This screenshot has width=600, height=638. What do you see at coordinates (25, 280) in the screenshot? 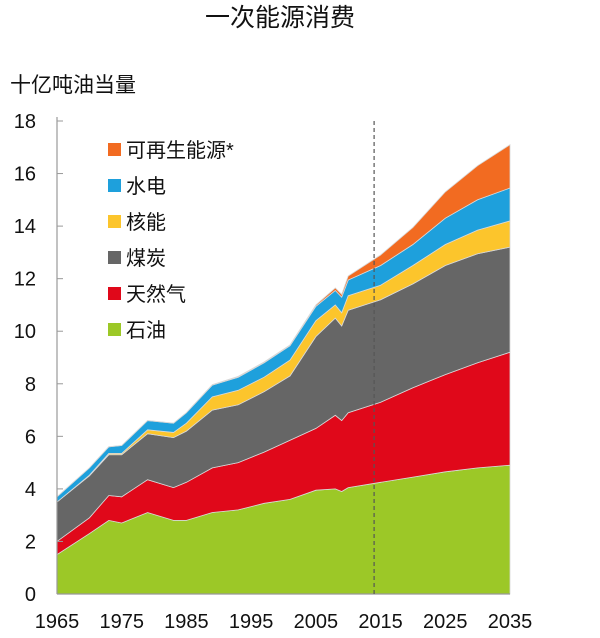
I see `y-tick-label: 12` at bounding box center [25, 280].